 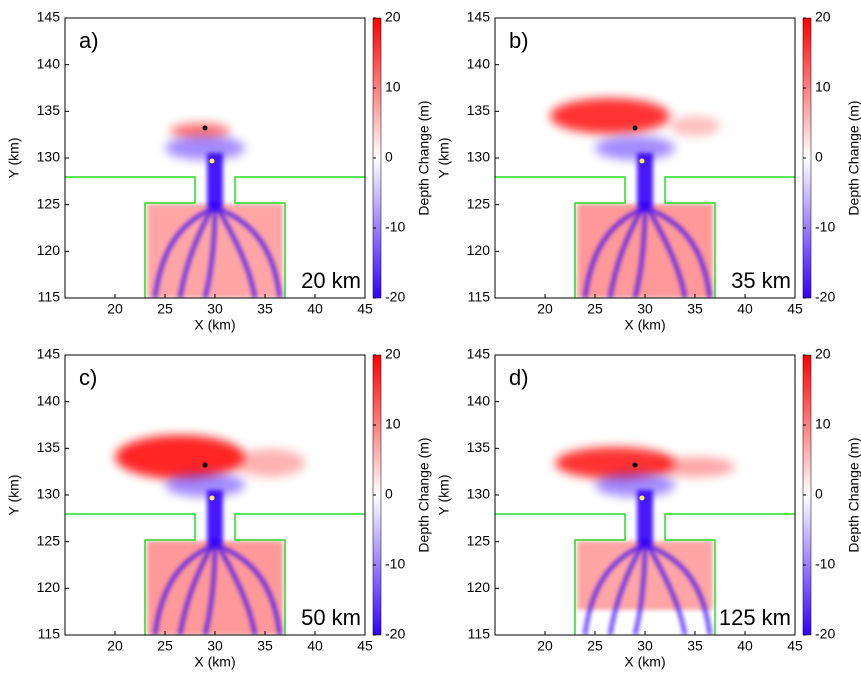 I want to click on panel-label: b), so click(x=519, y=40).